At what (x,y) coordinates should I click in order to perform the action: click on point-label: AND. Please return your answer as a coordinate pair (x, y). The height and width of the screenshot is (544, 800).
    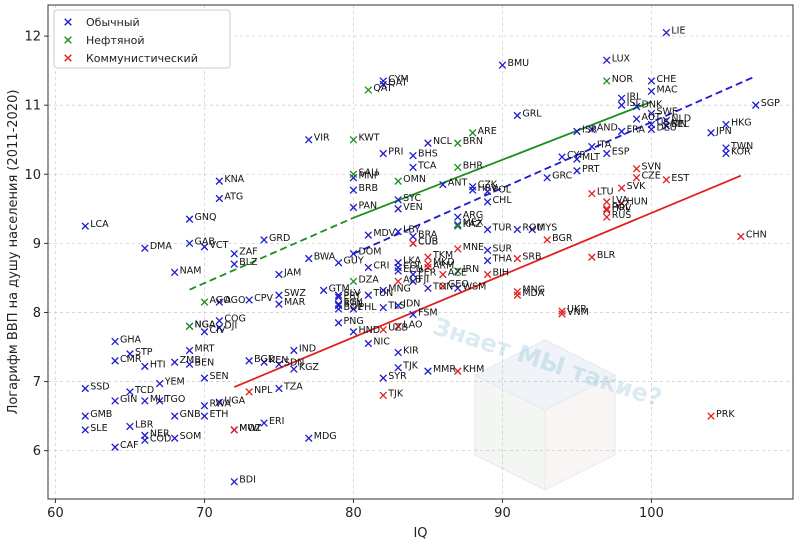
    Looking at the image, I should click on (607, 127).